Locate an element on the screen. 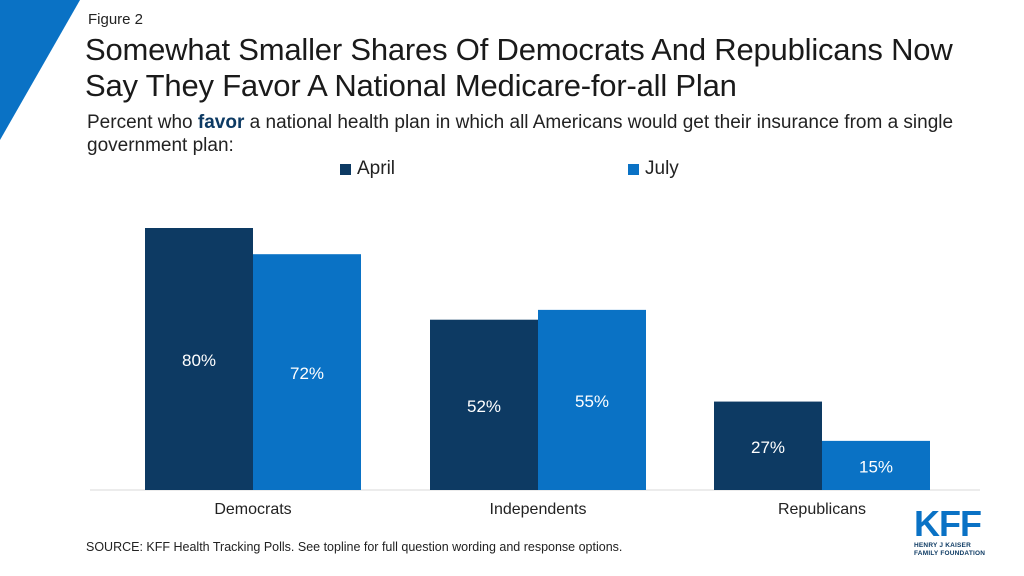  data-label-independents-april: 52% is located at coordinates (484, 406).